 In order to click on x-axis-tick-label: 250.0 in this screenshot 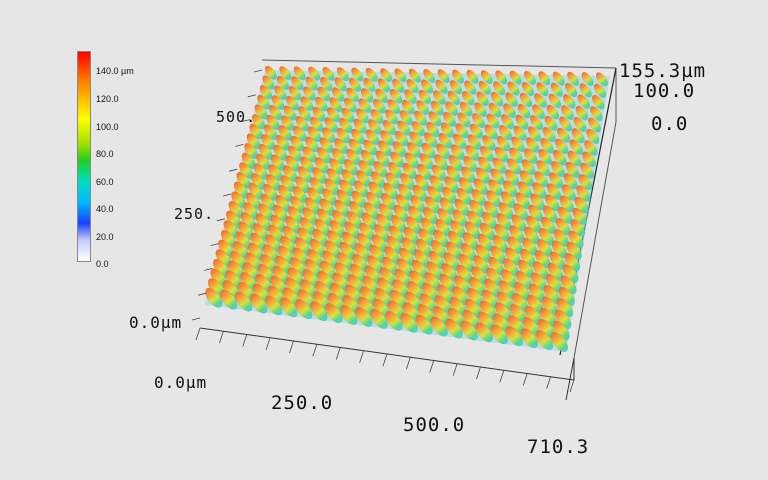, I will do `click(302, 403)`.